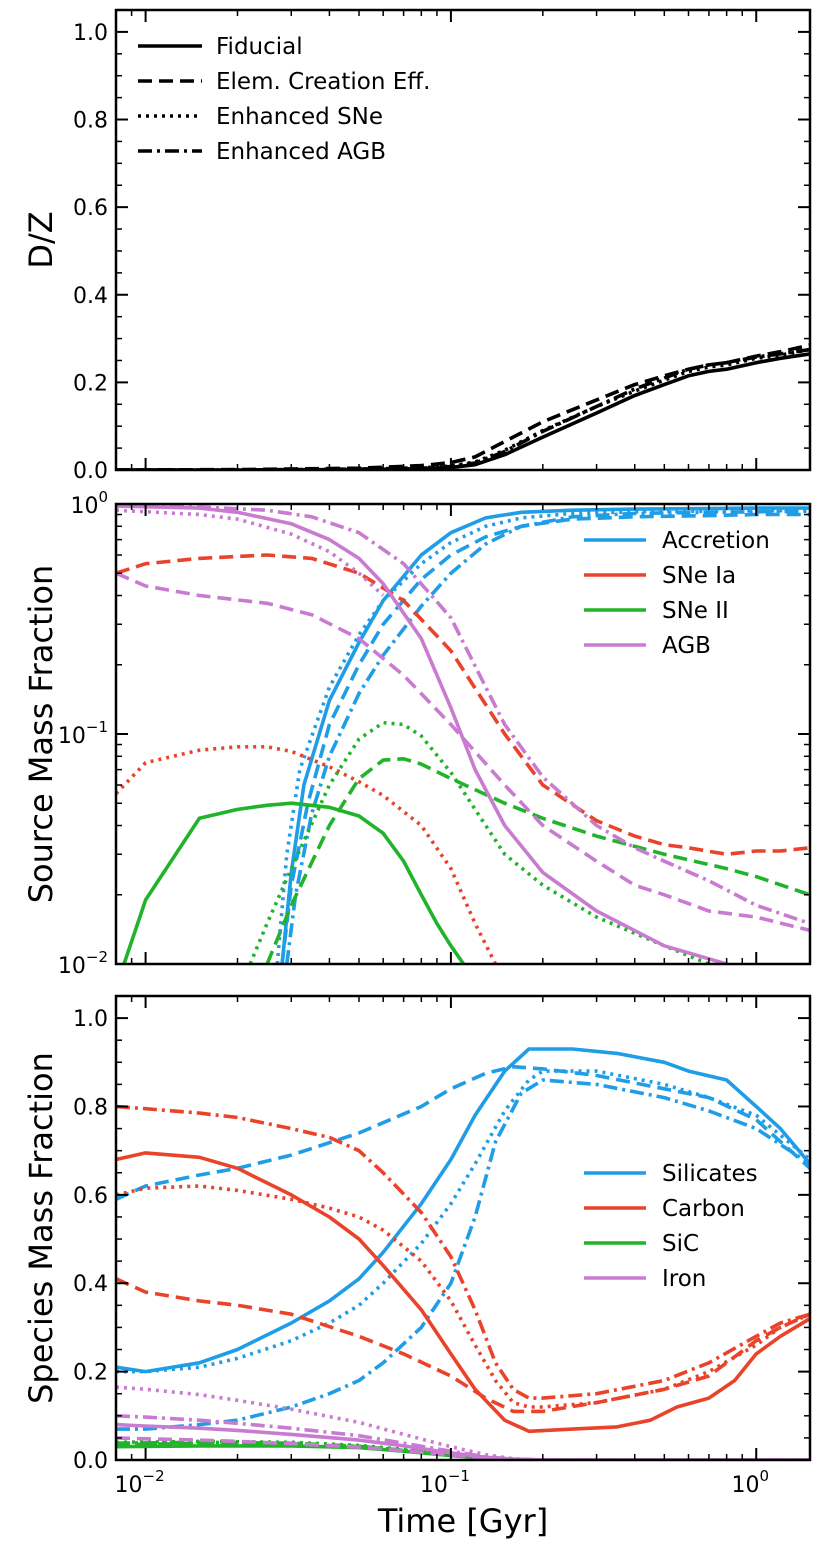 The width and height of the screenshot is (822, 1541). Describe the element at coordinates (89, 503) in the screenshot. I see `y-tick-label: 10⁰` at that location.